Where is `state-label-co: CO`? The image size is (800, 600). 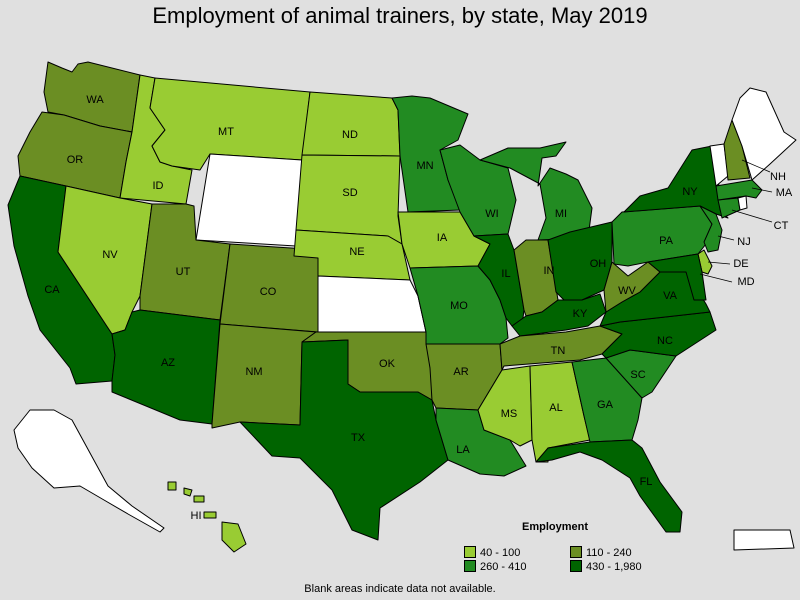 state-label-co: CO is located at coordinates (268, 292).